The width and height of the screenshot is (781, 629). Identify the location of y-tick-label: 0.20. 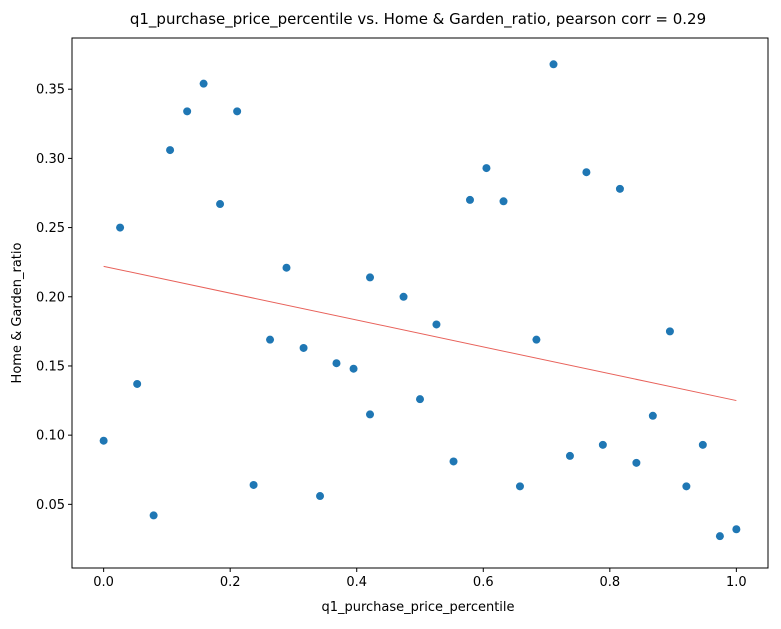
(50, 297).